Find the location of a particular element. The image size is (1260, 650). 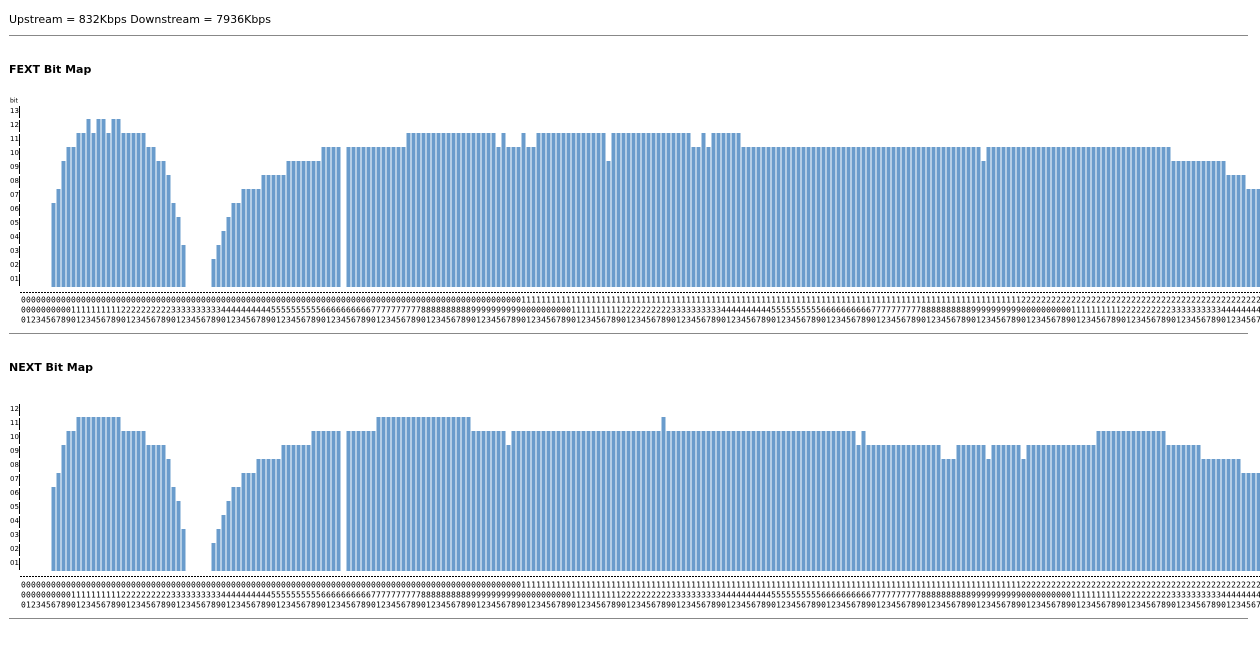

y-tick-label: 04 is located at coordinates (14, 237).